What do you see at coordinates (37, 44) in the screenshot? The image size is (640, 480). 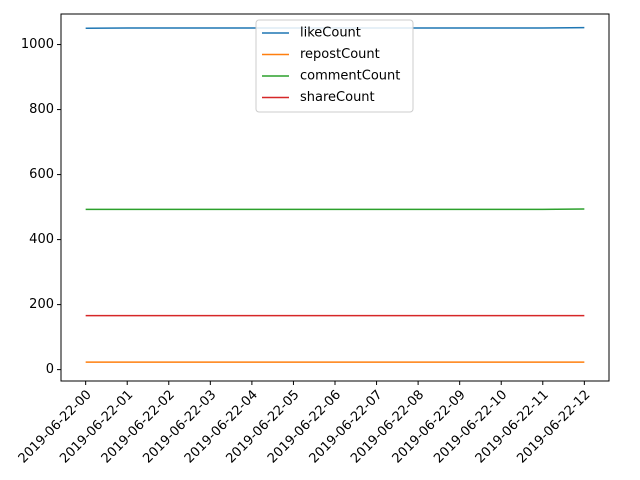 I see `y-tick-label: 1000` at bounding box center [37, 44].